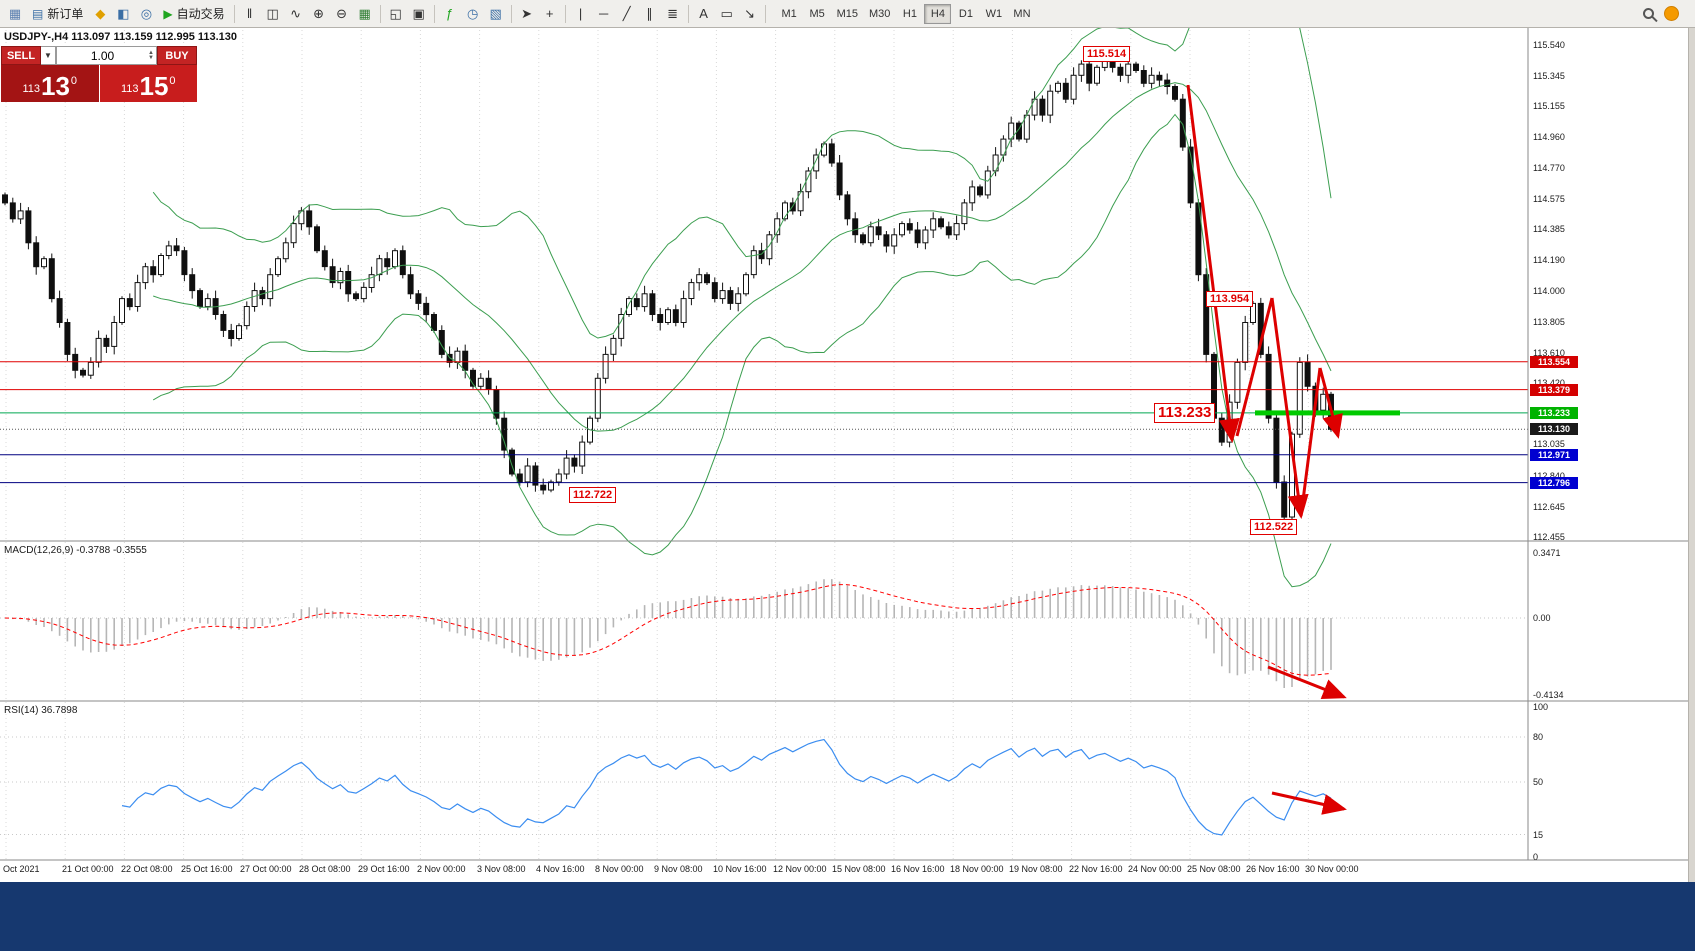 The height and width of the screenshot is (951, 1695). I want to click on tile-windows-icon: ▦, so click(364, 13).